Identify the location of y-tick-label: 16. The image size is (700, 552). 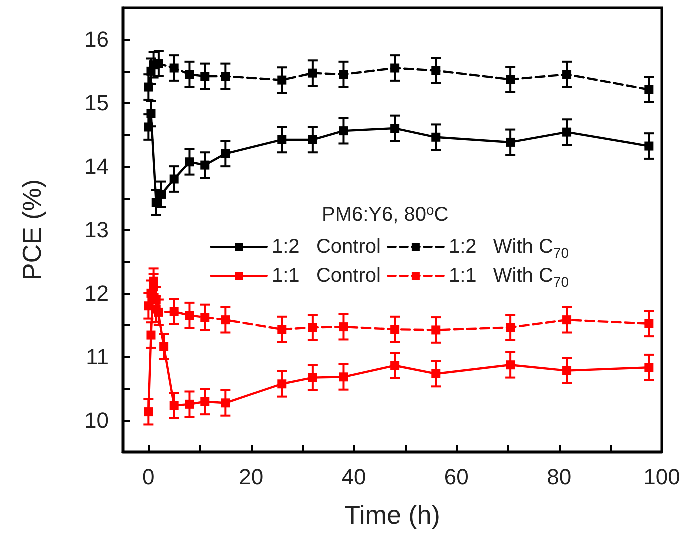
(96, 39).